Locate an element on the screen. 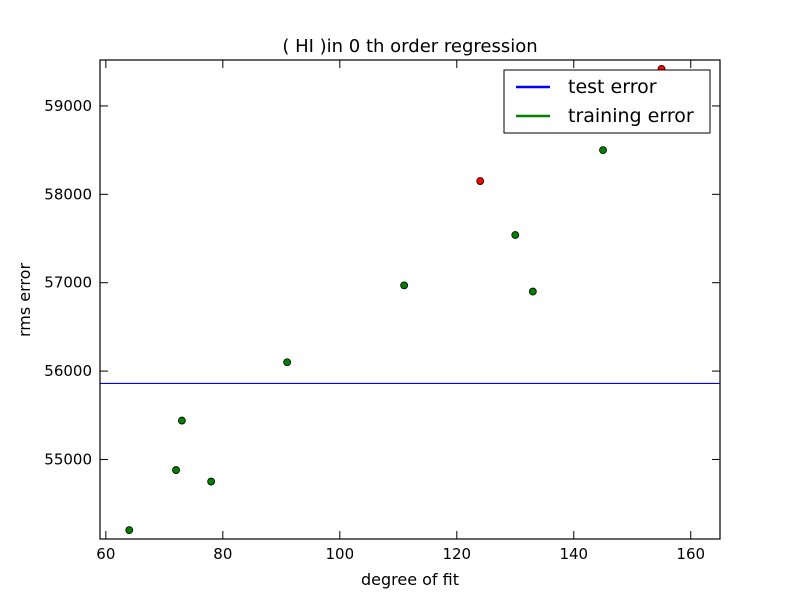 This screenshot has width=800, height=600. y-tick-label: 56000 is located at coordinates (68, 371).